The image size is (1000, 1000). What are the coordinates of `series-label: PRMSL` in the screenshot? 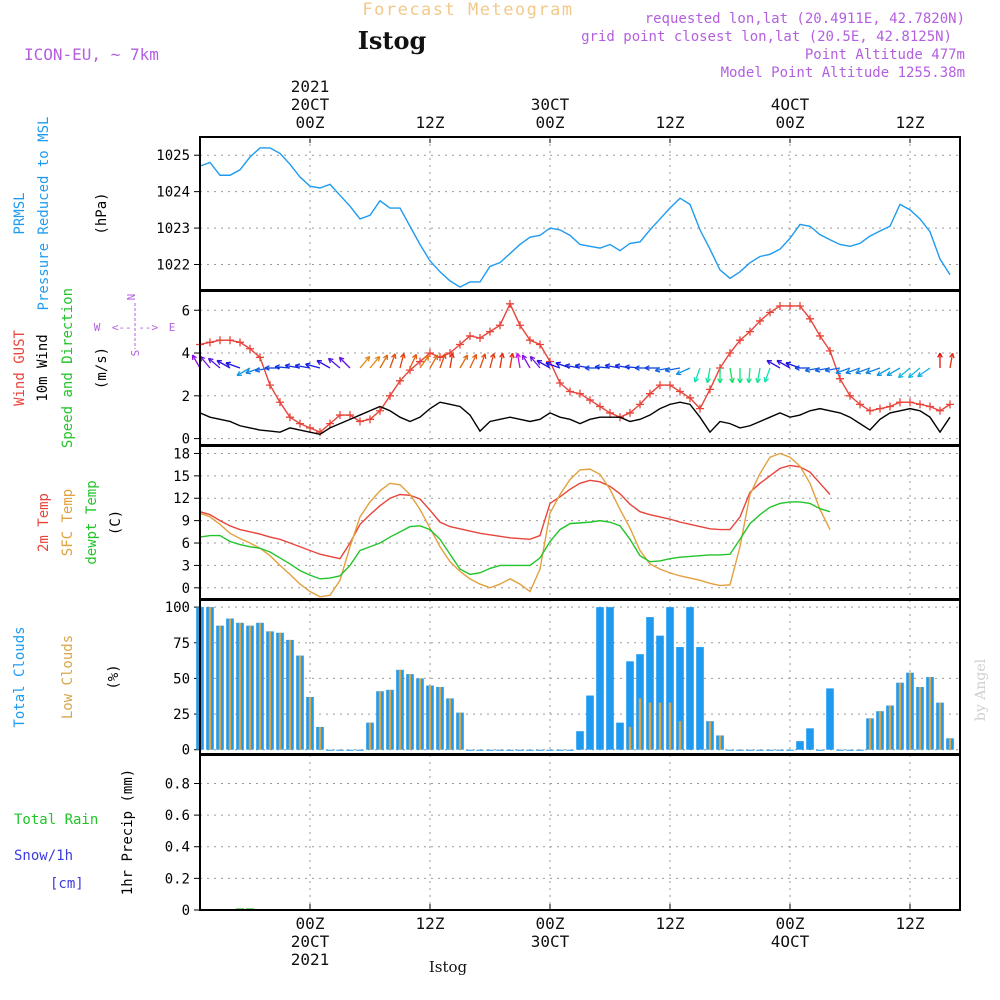 It's located at (20, 213).